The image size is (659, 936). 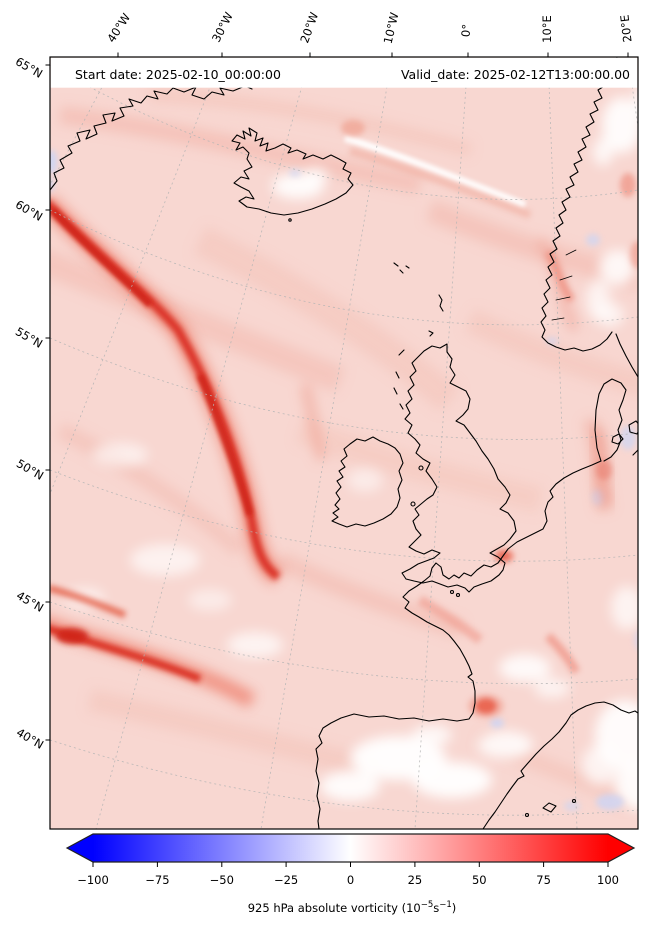 I want to click on colorbar-tick-label: 50, so click(x=479, y=880).